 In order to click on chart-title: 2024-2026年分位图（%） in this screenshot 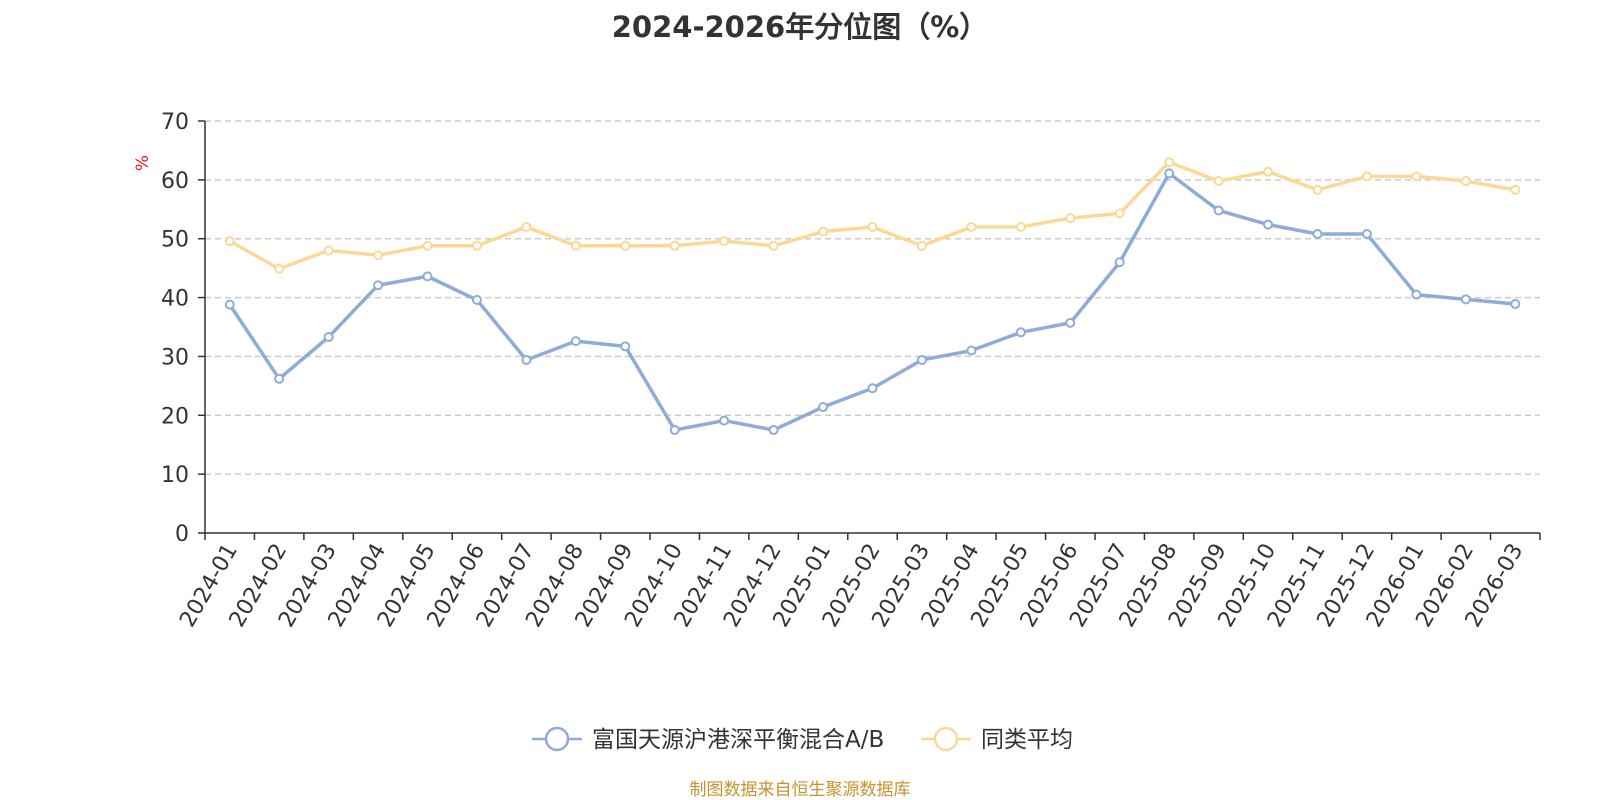, I will do `click(800, 27)`.